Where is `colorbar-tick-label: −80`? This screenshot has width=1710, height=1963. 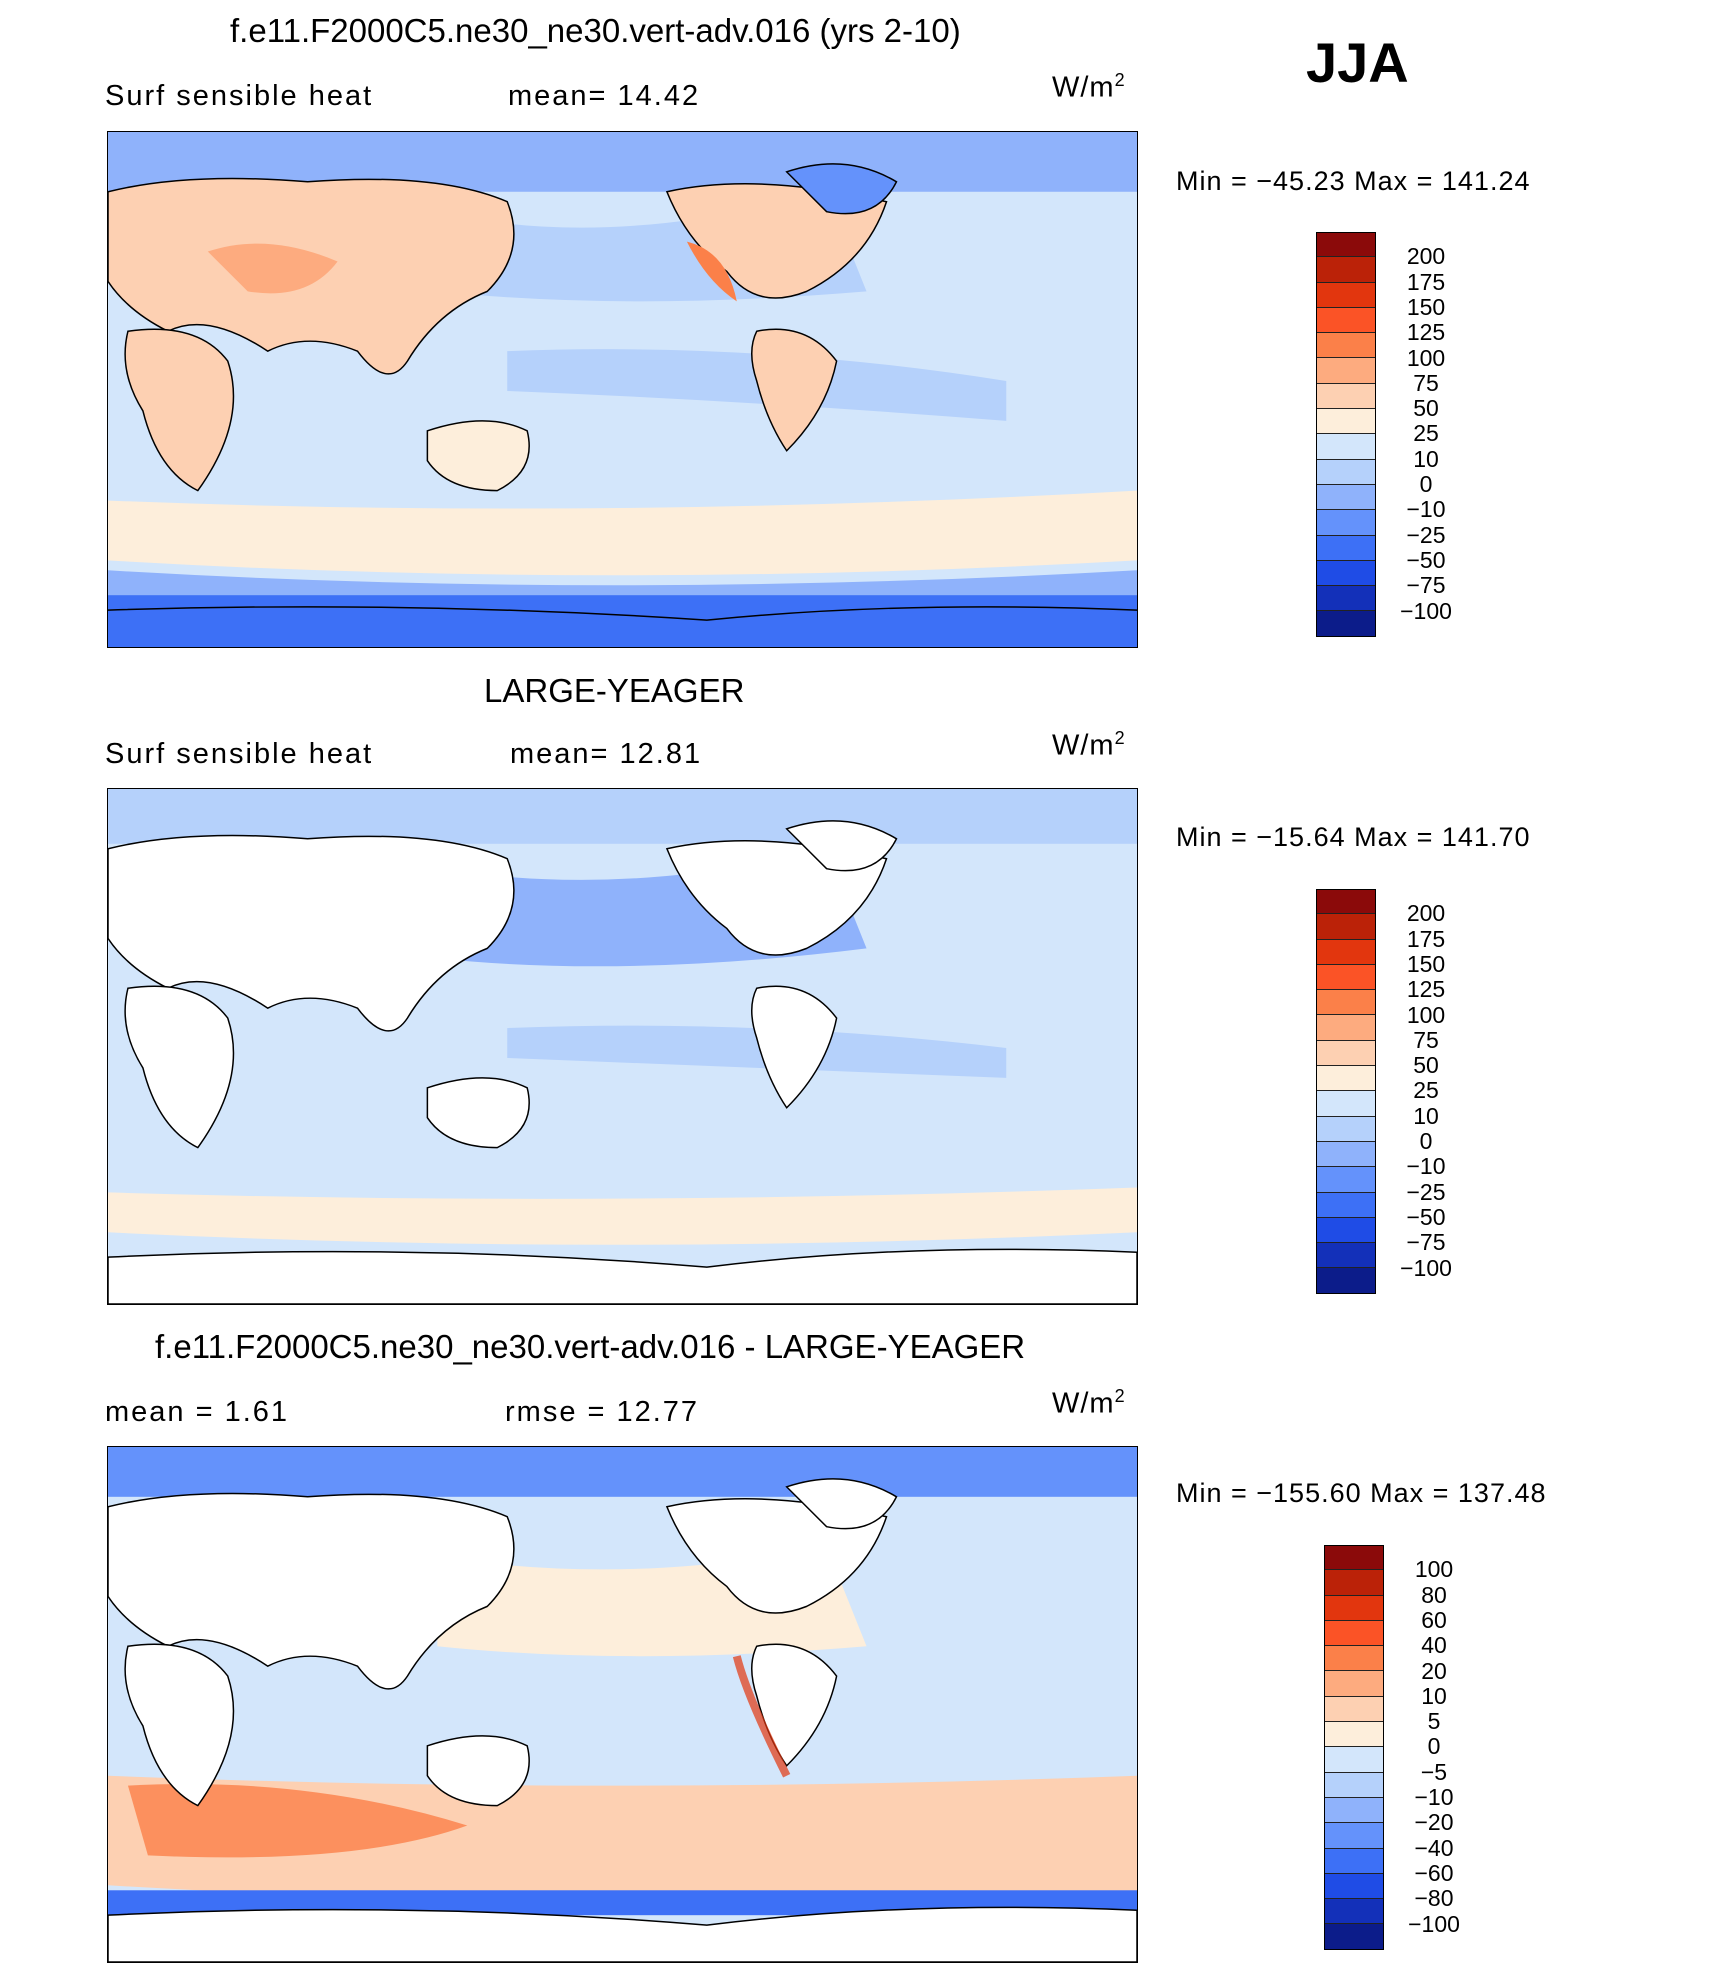 colorbar-tick-label: −80 is located at coordinates (1434, 1898).